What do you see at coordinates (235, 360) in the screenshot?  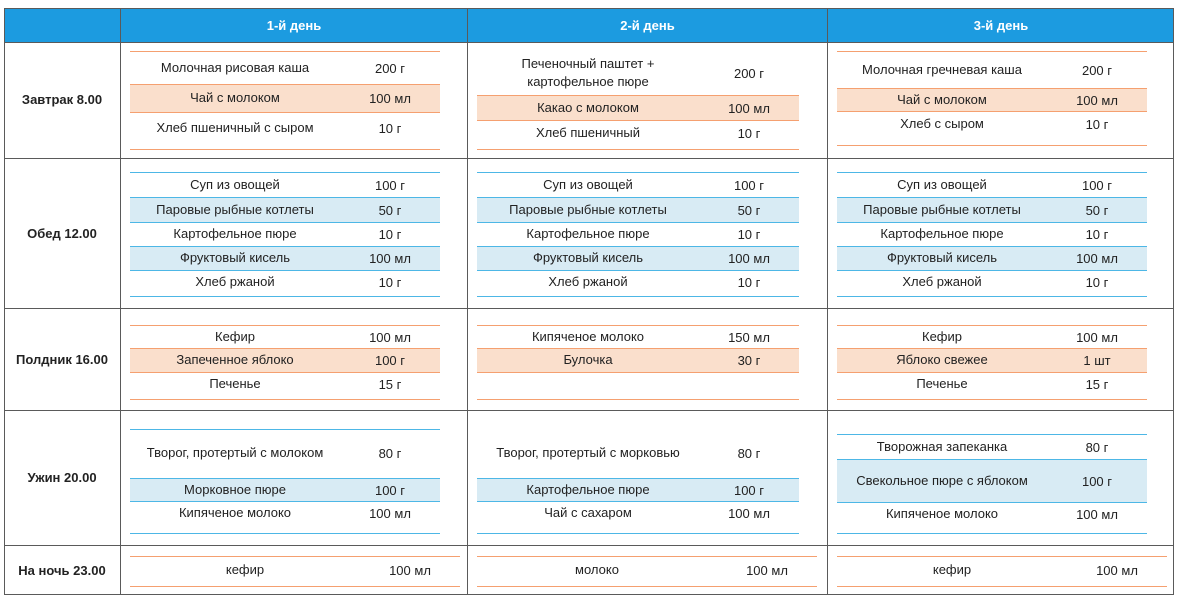 I see `item-name: Запеченное яблоко` at bounding box center [235, 360].